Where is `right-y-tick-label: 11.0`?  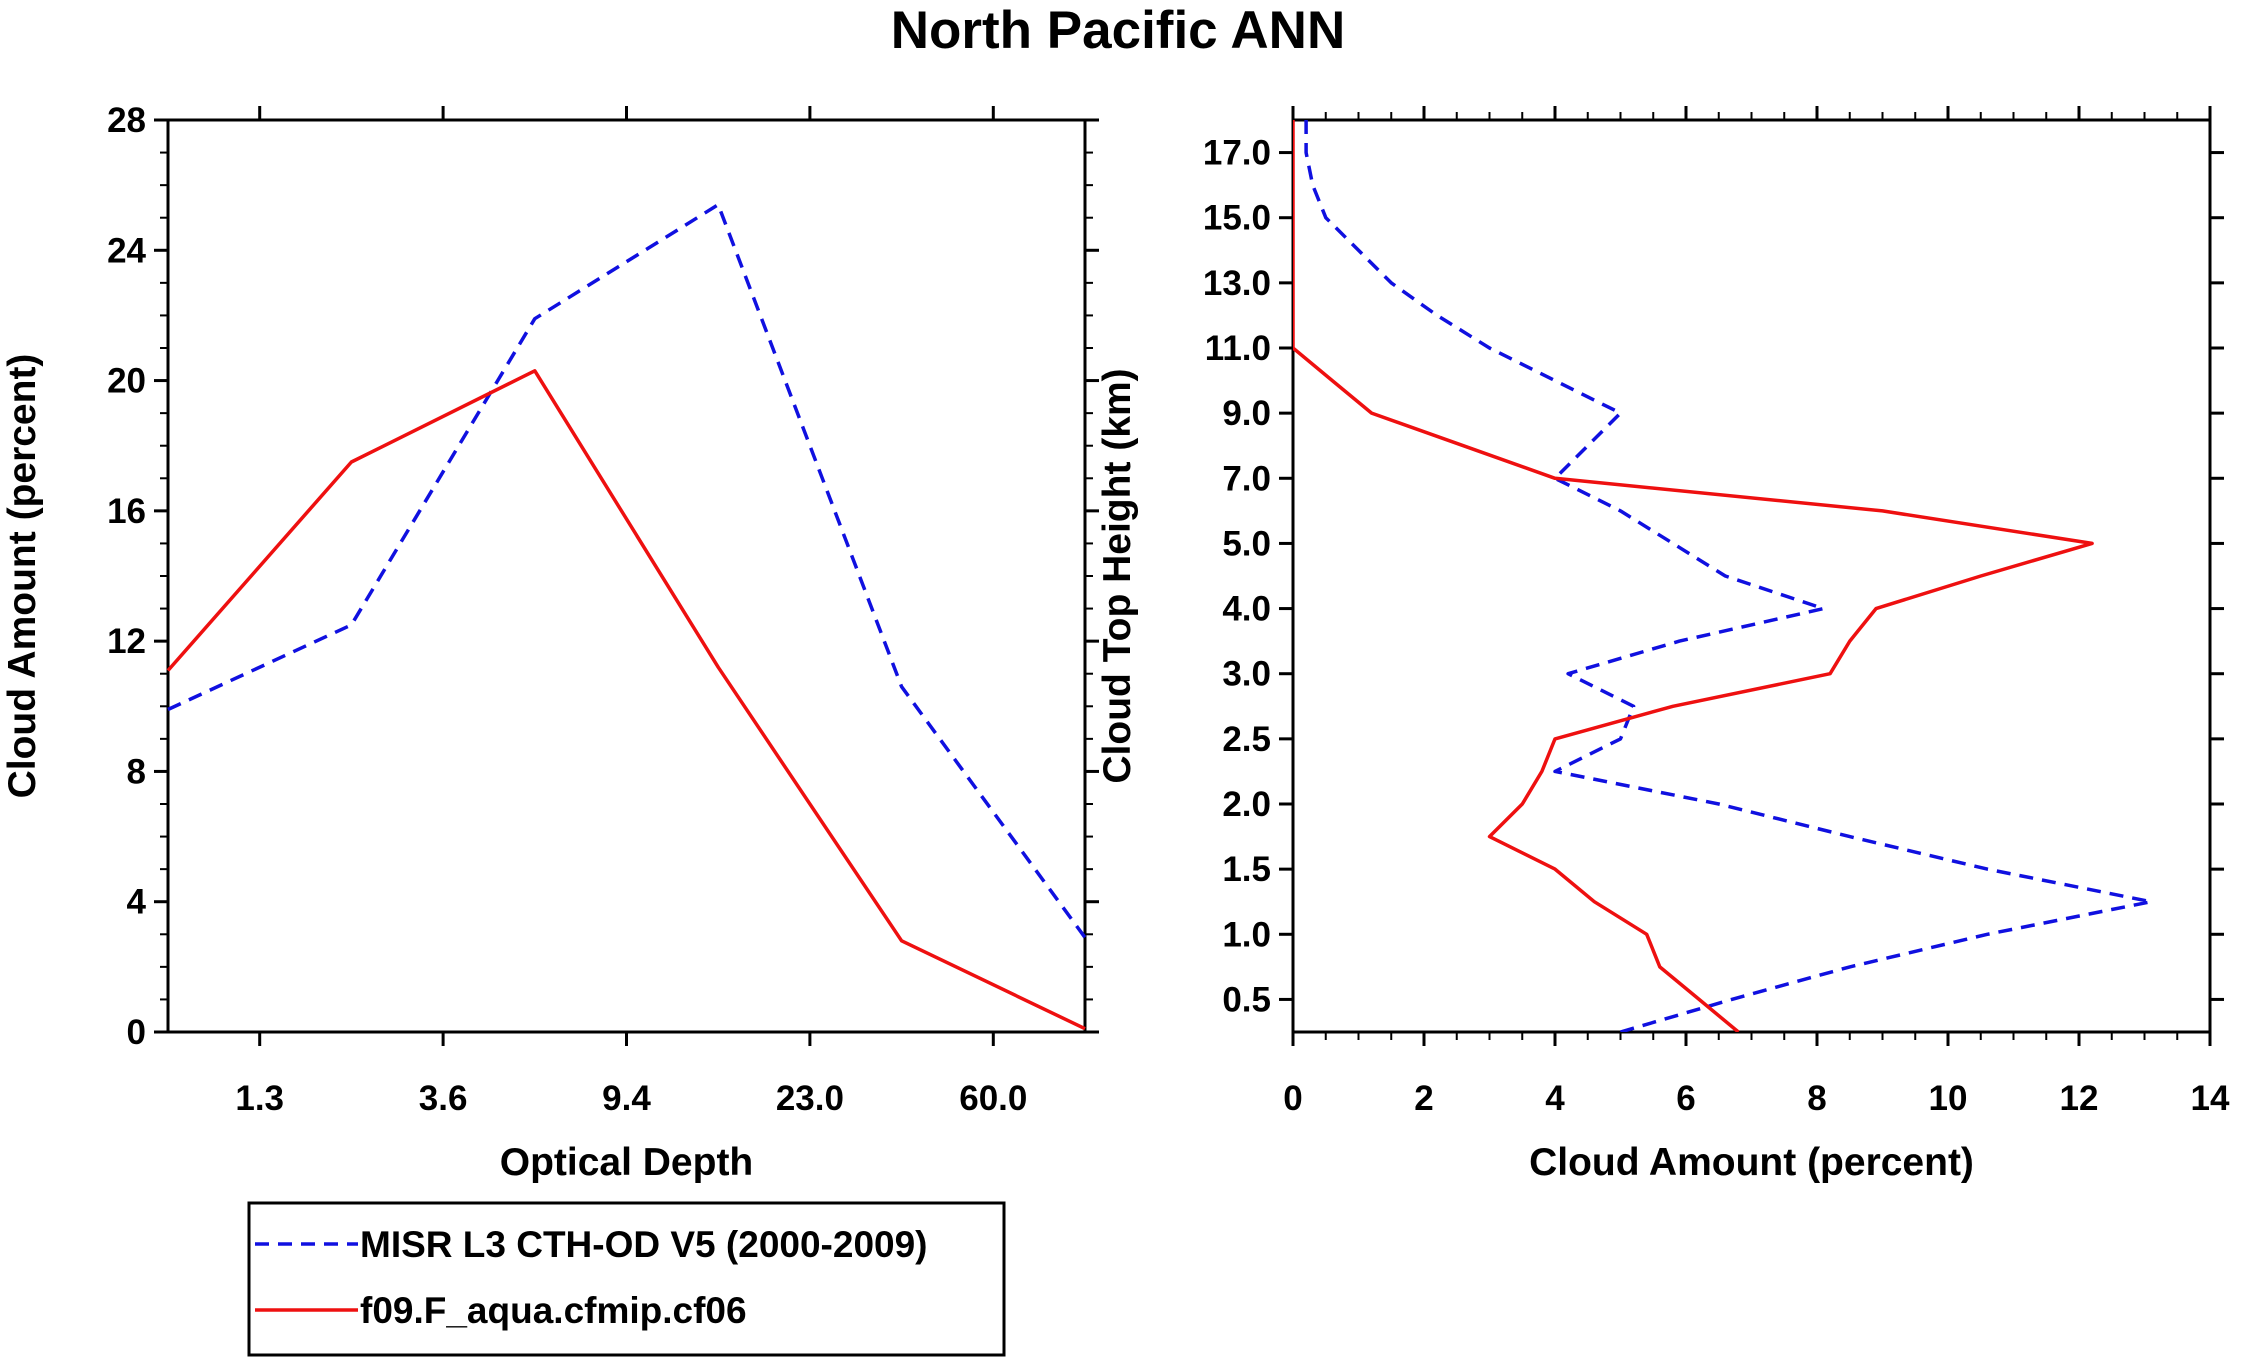 right-y-tick-label: 11.0 is located at coordinates (1238, 348).